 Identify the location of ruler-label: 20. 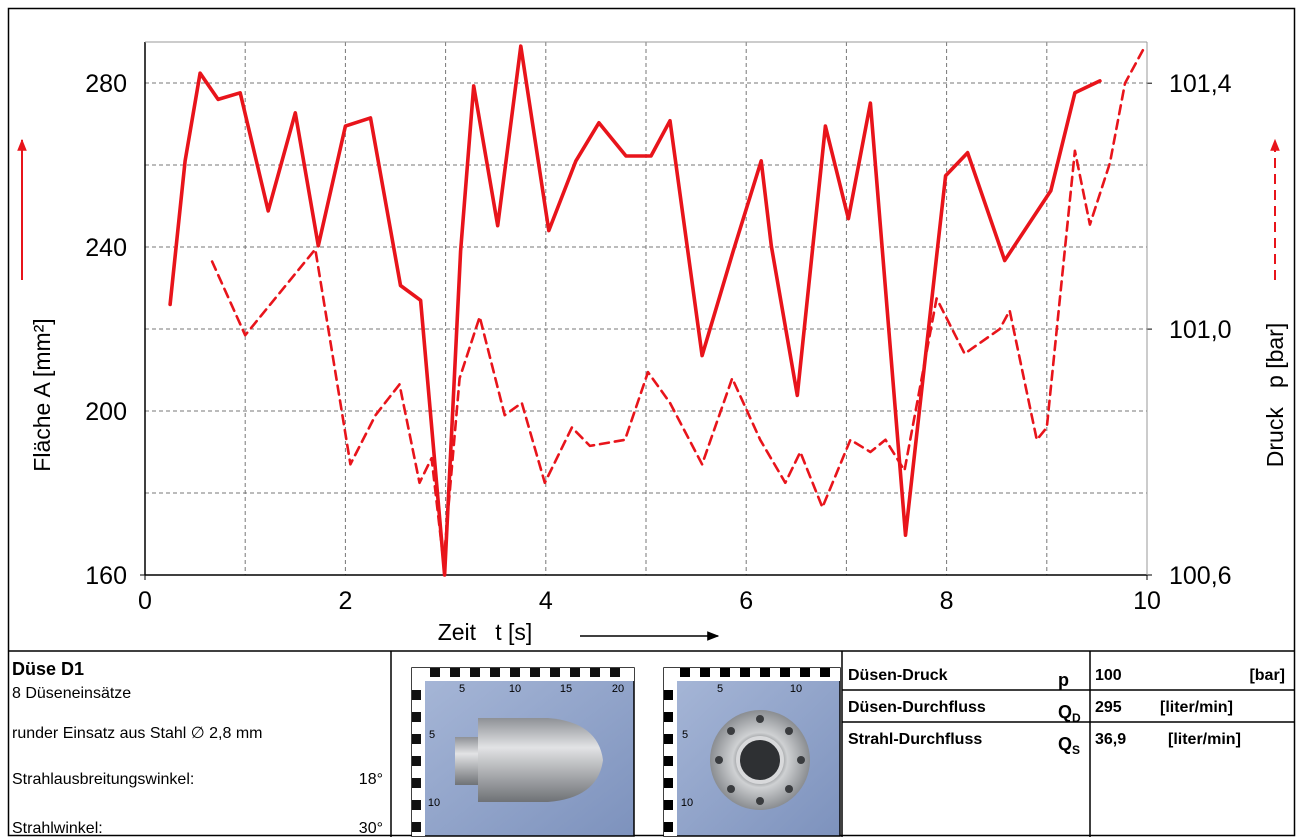
(618, 689).